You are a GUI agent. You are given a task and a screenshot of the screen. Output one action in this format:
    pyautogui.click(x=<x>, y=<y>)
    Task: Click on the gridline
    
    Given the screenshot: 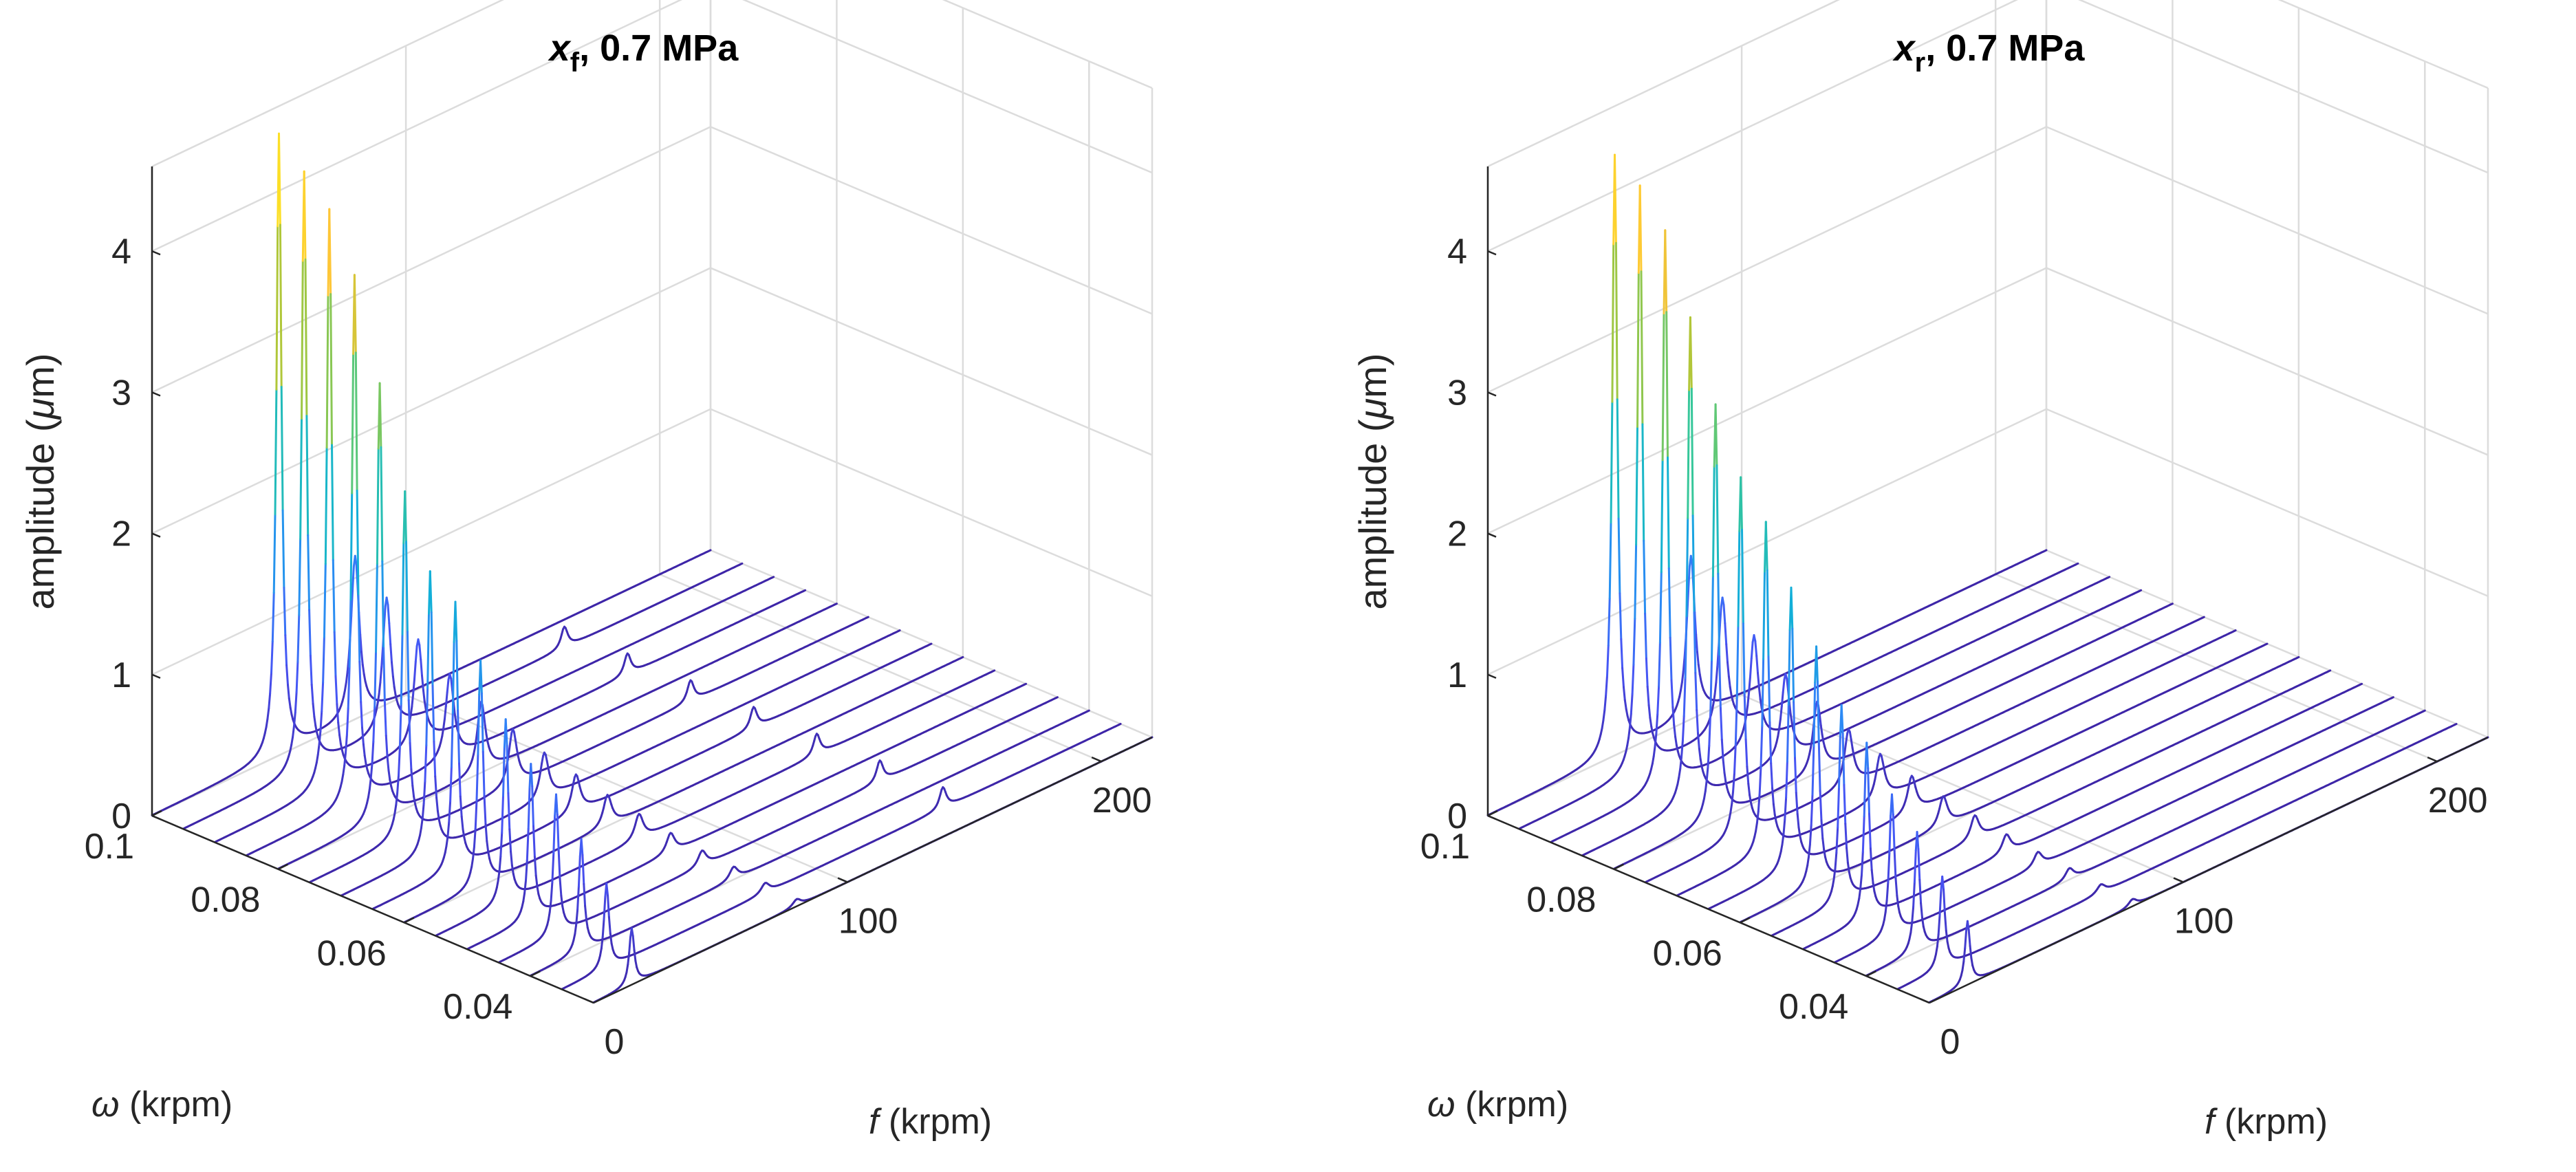 What is the action you would take?
    pyautogui.click(x=931, y=221)
    